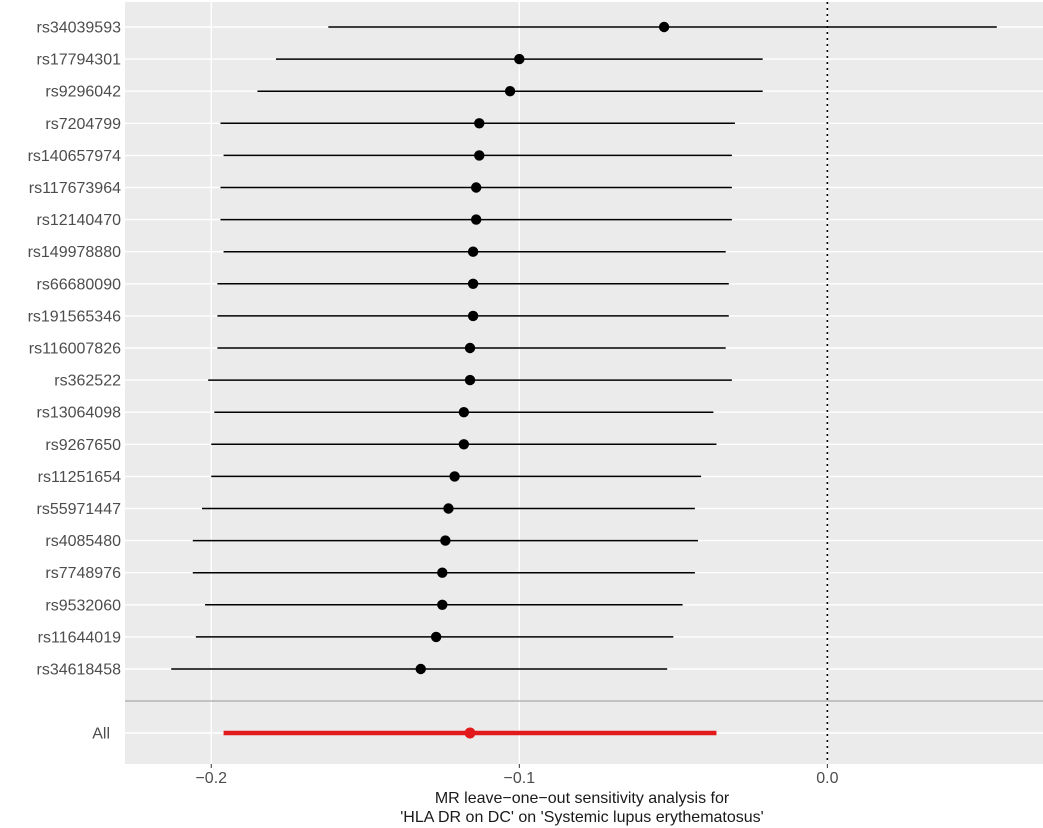  I want to click on snp-label: rs55971447, so click(78, 509).